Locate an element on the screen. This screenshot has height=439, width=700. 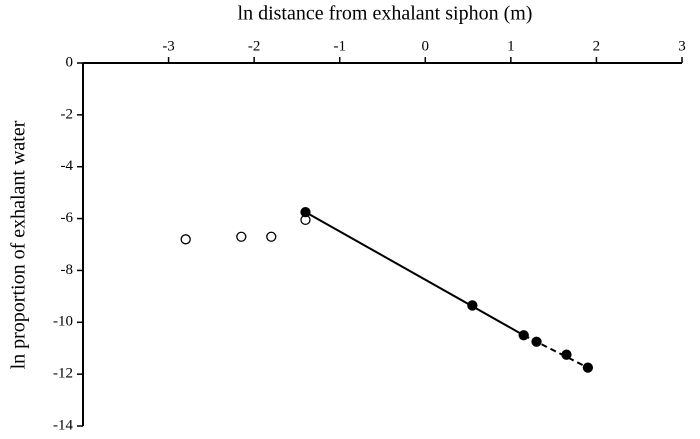
y-tick-label: -12 is located at coordinates (63, 374).